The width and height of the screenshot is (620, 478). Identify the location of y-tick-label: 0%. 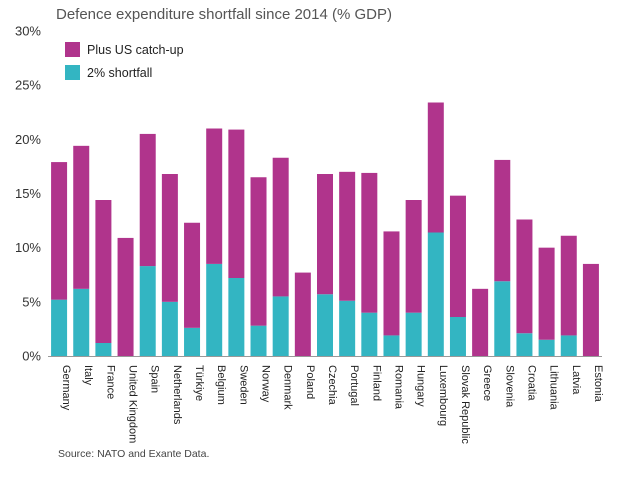
(31, 356).